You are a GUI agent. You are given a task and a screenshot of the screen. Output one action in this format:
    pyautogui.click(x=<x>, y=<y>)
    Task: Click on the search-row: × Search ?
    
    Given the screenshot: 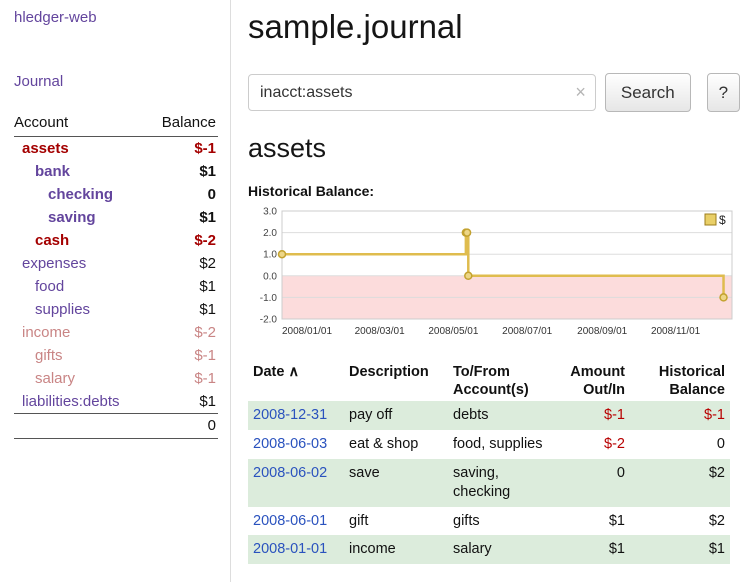 What is the action you would take?
    pyautogui.click(x=494, y=92)
    